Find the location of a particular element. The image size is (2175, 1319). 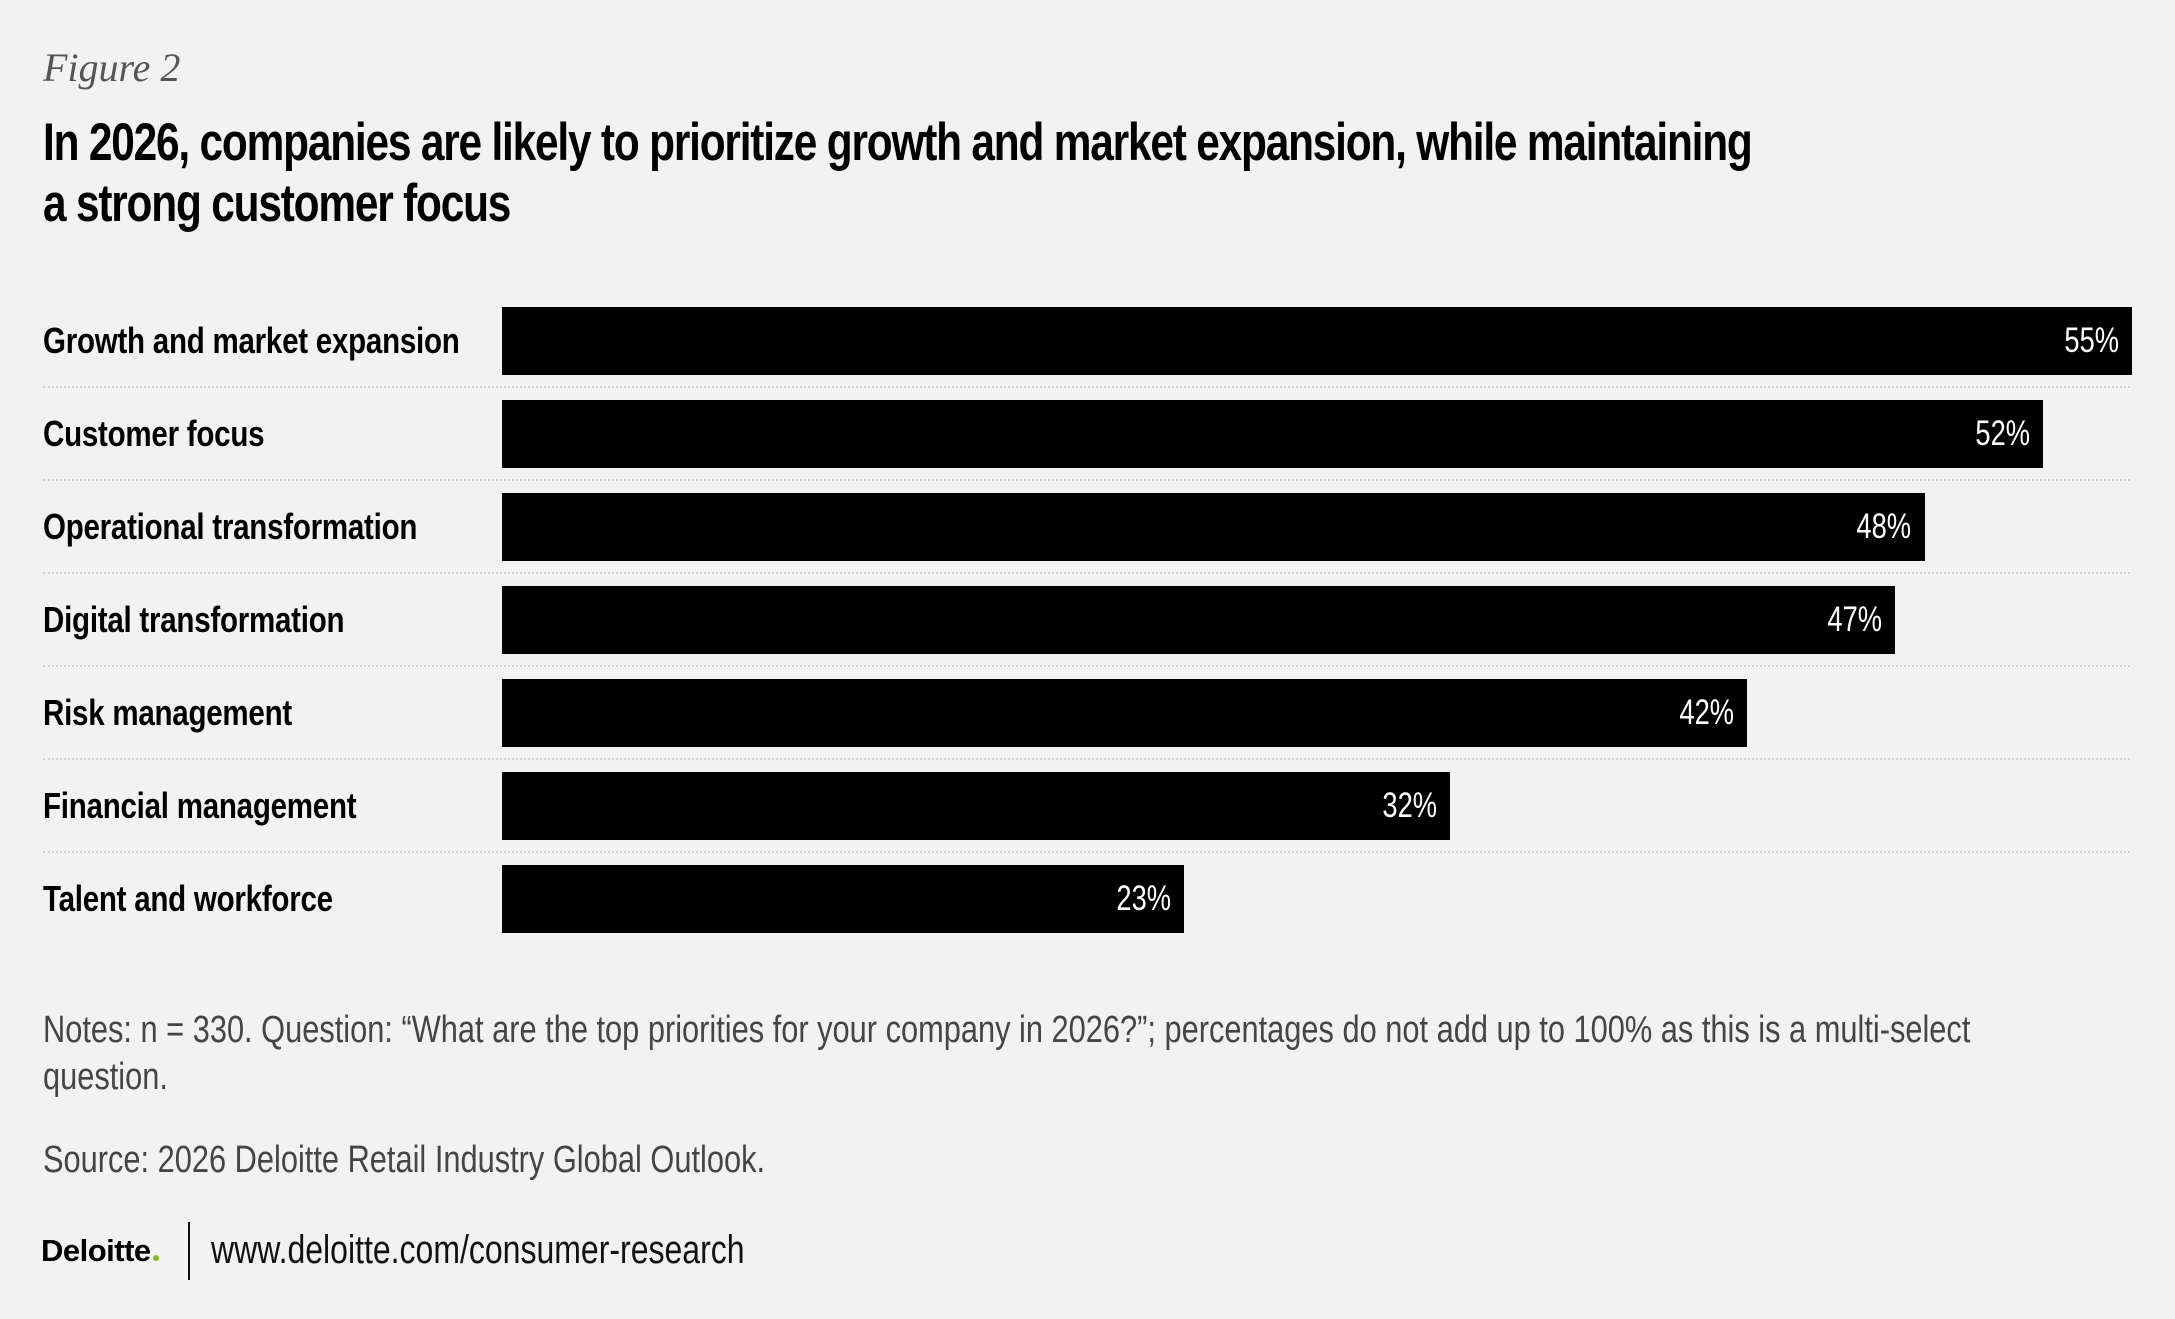

logo-green-dot-icon is located at coordinates (155, 1258).